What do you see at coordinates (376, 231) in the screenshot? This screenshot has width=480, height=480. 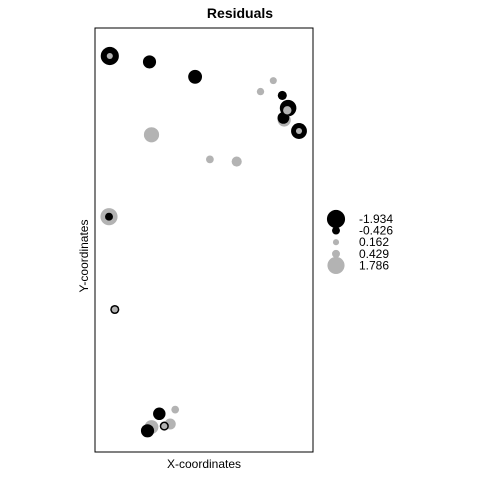 I see `legend-label: -0.426` at bounding box center [376, 231].